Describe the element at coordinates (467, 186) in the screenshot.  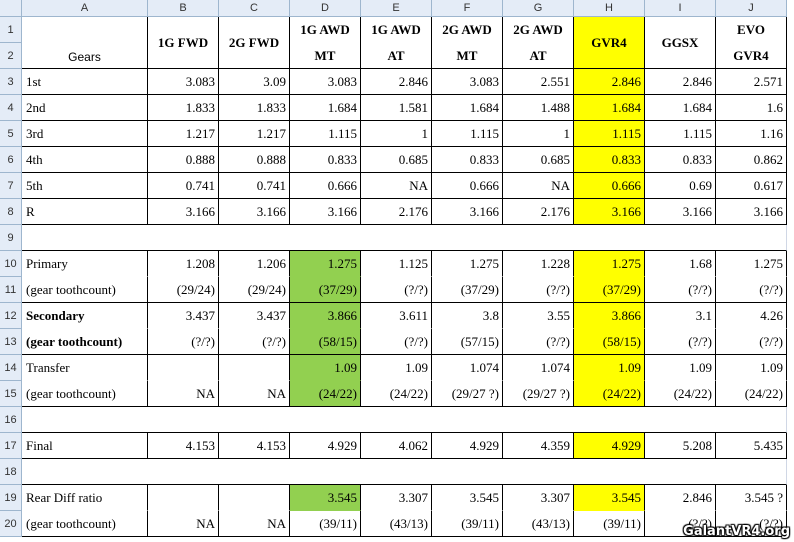
I see `cell-value: 0.666` at that location.